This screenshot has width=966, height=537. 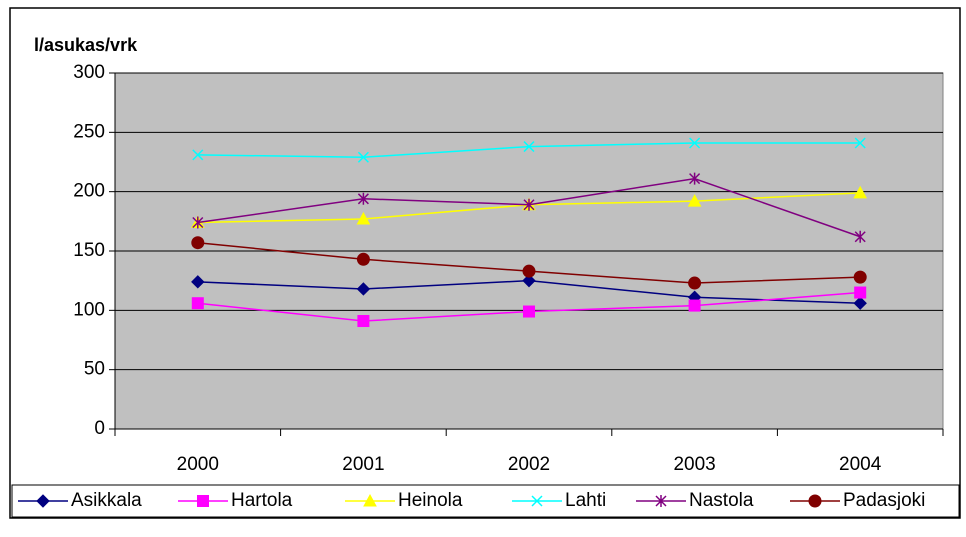 What do you see at coordinates (884, 500) in the screenshot?
I see `legend-label: Padasjoki` at bounding box center [884, 500].